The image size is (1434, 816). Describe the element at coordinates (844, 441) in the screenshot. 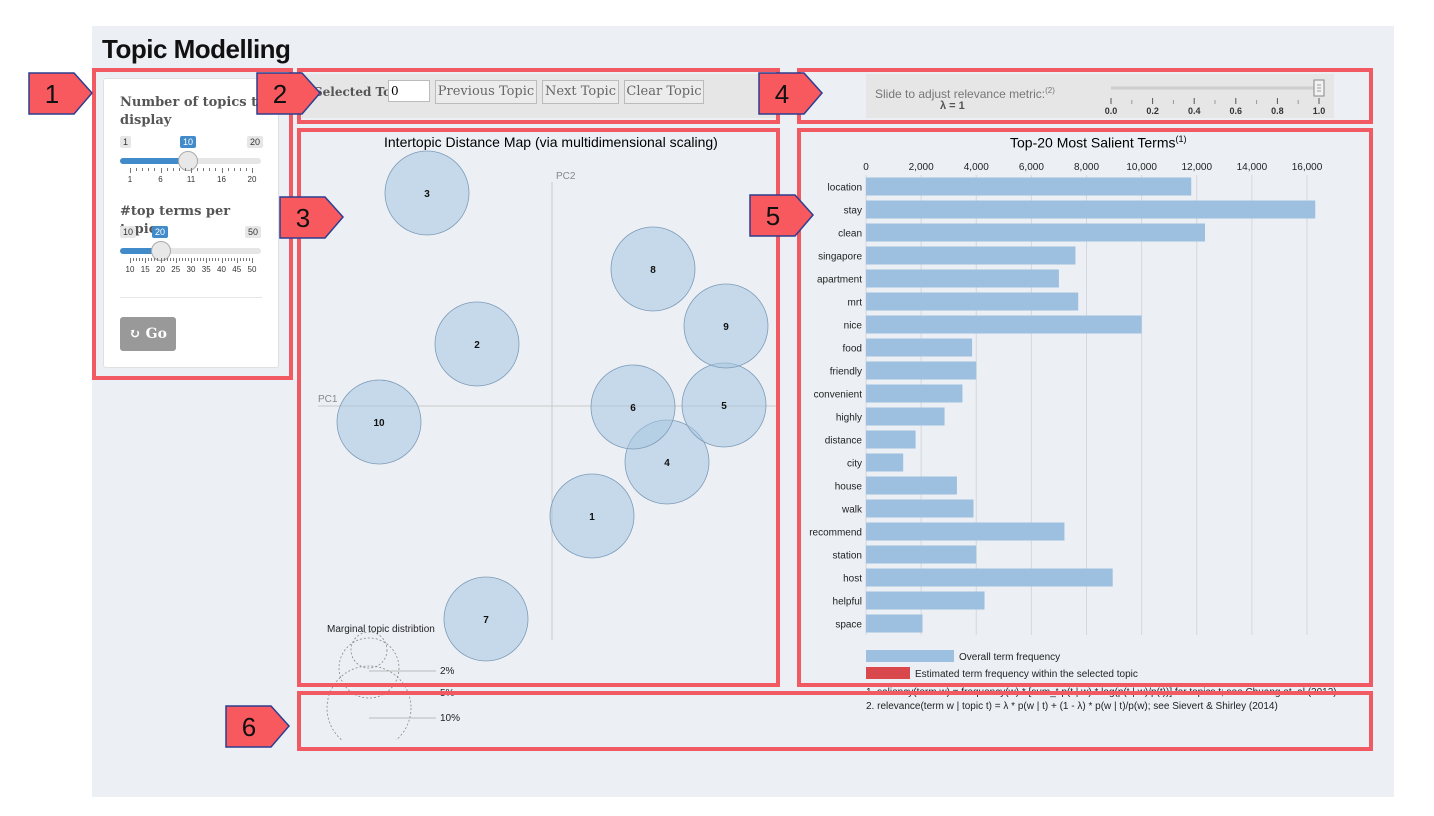

I see `term-label: distance` at that location.